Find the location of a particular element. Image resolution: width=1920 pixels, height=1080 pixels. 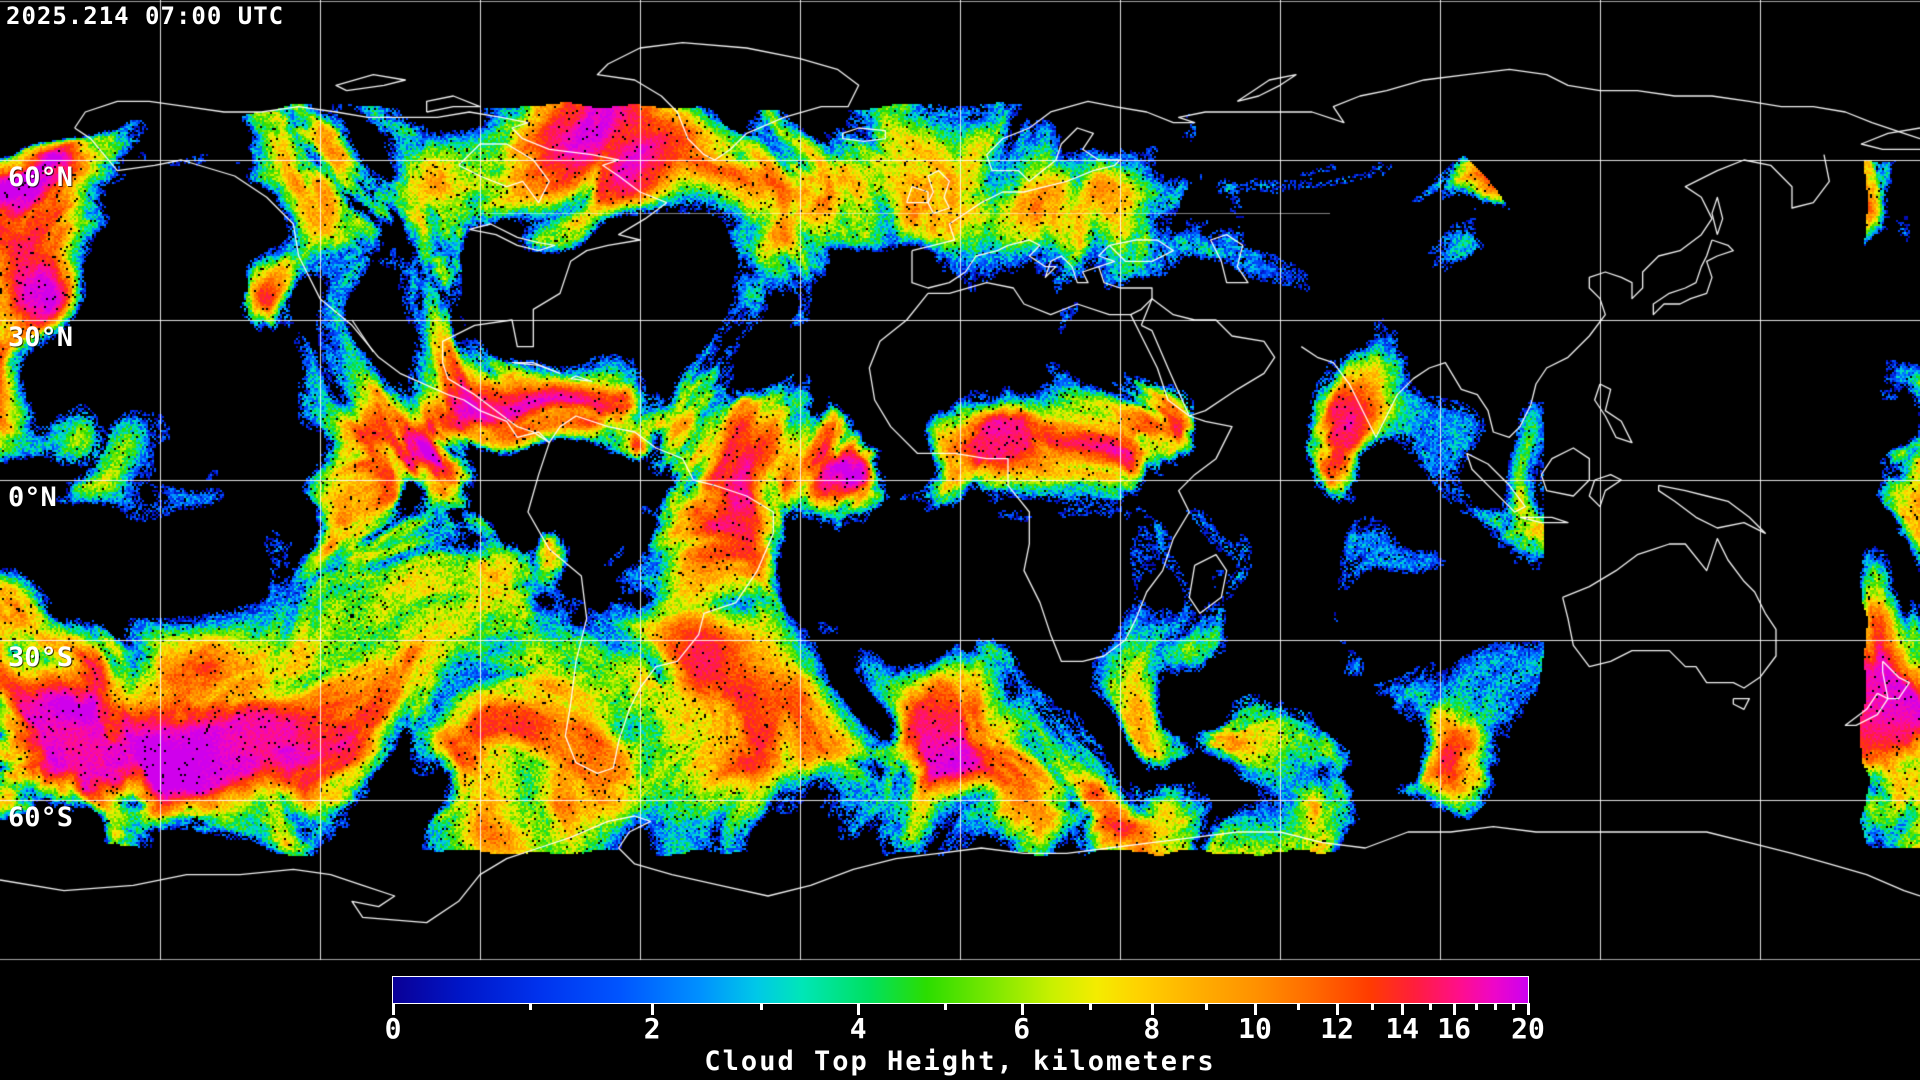

lat-label-30s: 30°S is located at coordinates (41, 657).